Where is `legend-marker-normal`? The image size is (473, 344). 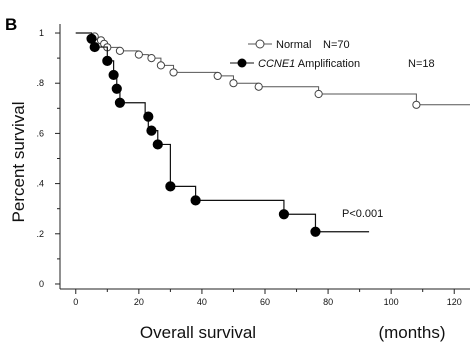 legend-marker-normal is located at coordinates (260, 44).